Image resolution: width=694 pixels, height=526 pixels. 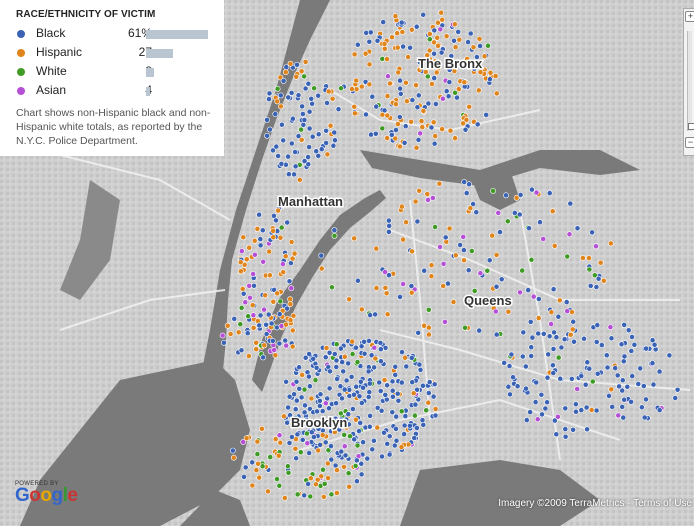 What do you see at coordinates (689, 16) in the screenshot?
I see `zoom-in-button: +` at bounding box center [689, 16].